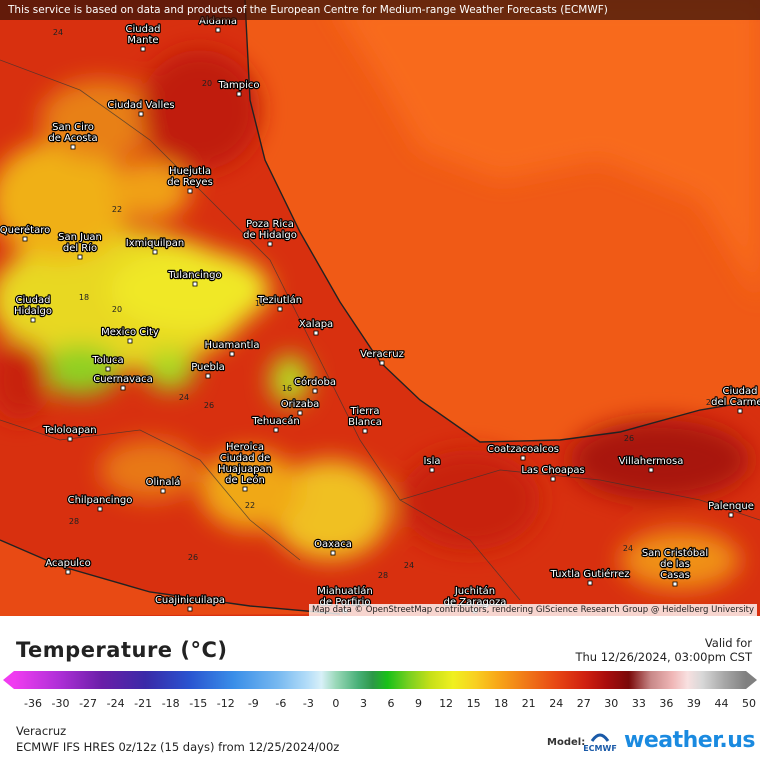  I want to click on city-label: de Reyes, so click(190, 182).